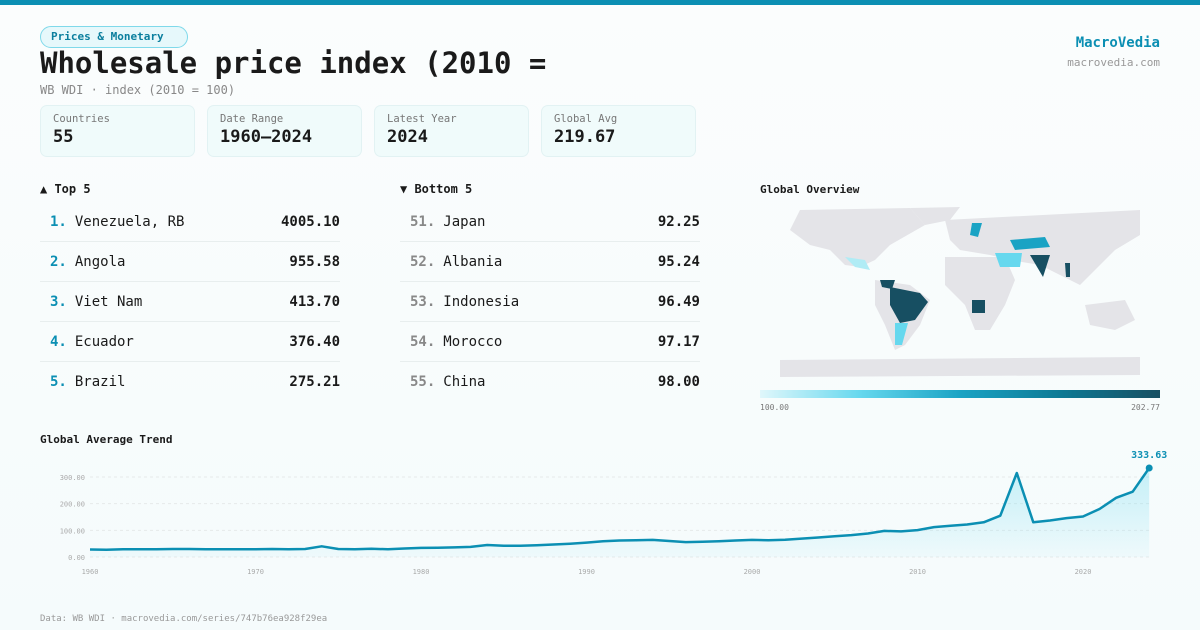  What do you see at coordinates (857, 237) in the screenshot?
I see `map-north-america` at bounding box center [857, 237].